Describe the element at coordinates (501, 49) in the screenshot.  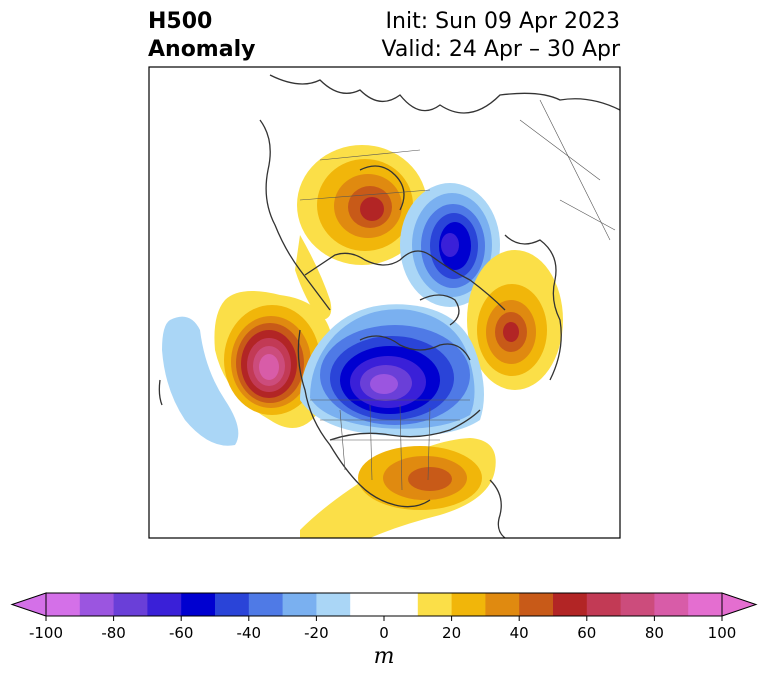
I see `valid-label: Valid: 24 Apr – 30 Apr` at that location.